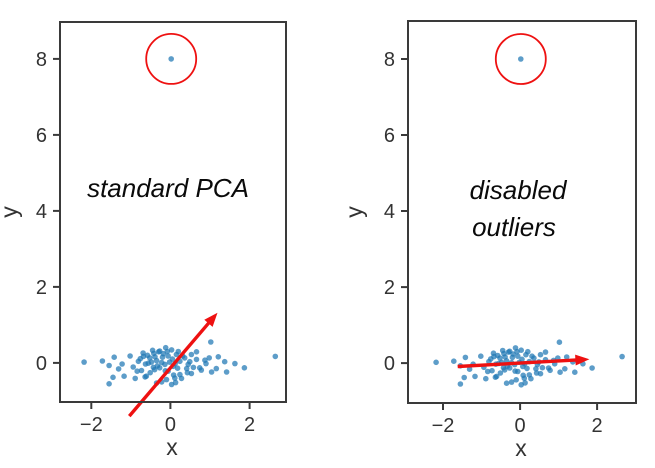 The image size is (655, 468). I want to click on annotation-line: disabled, so click(519, 190).